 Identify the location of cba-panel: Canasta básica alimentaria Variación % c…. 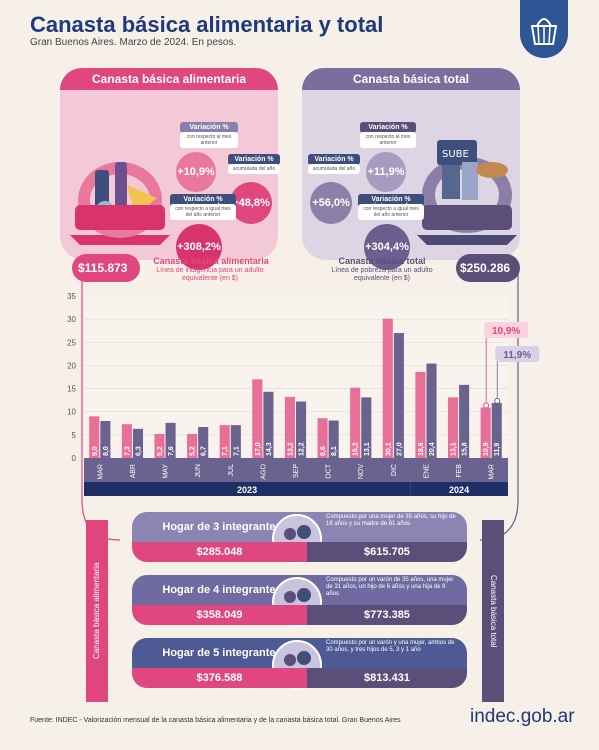
(170, 169).